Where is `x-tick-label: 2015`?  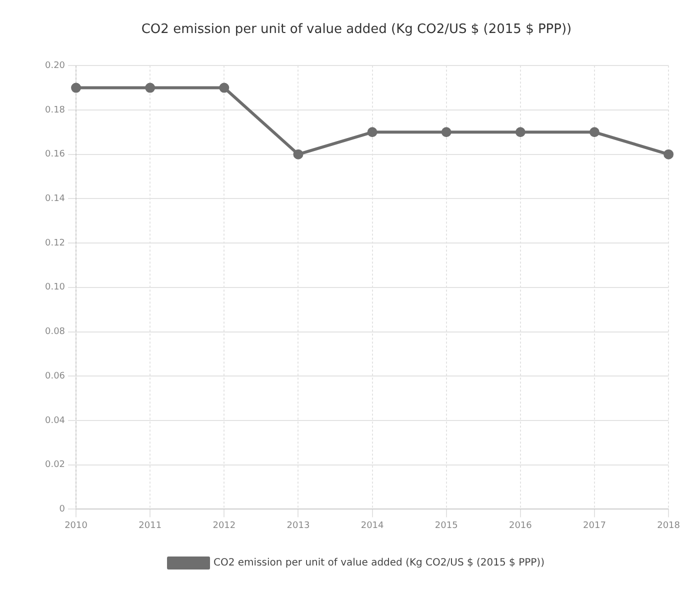
x-tick-label: 2015 is located at coordinates (446, 525).